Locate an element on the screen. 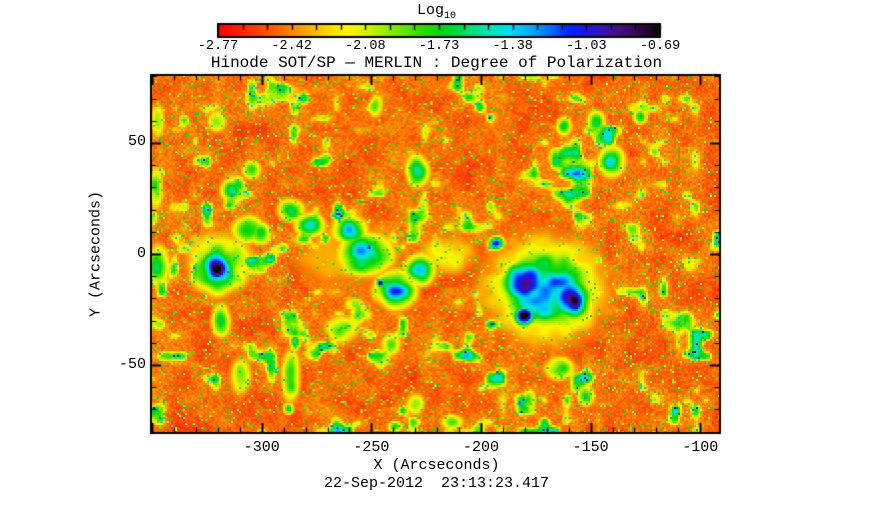  colorbar-tick-label: -1.03 is located at coordinates (586, 46).